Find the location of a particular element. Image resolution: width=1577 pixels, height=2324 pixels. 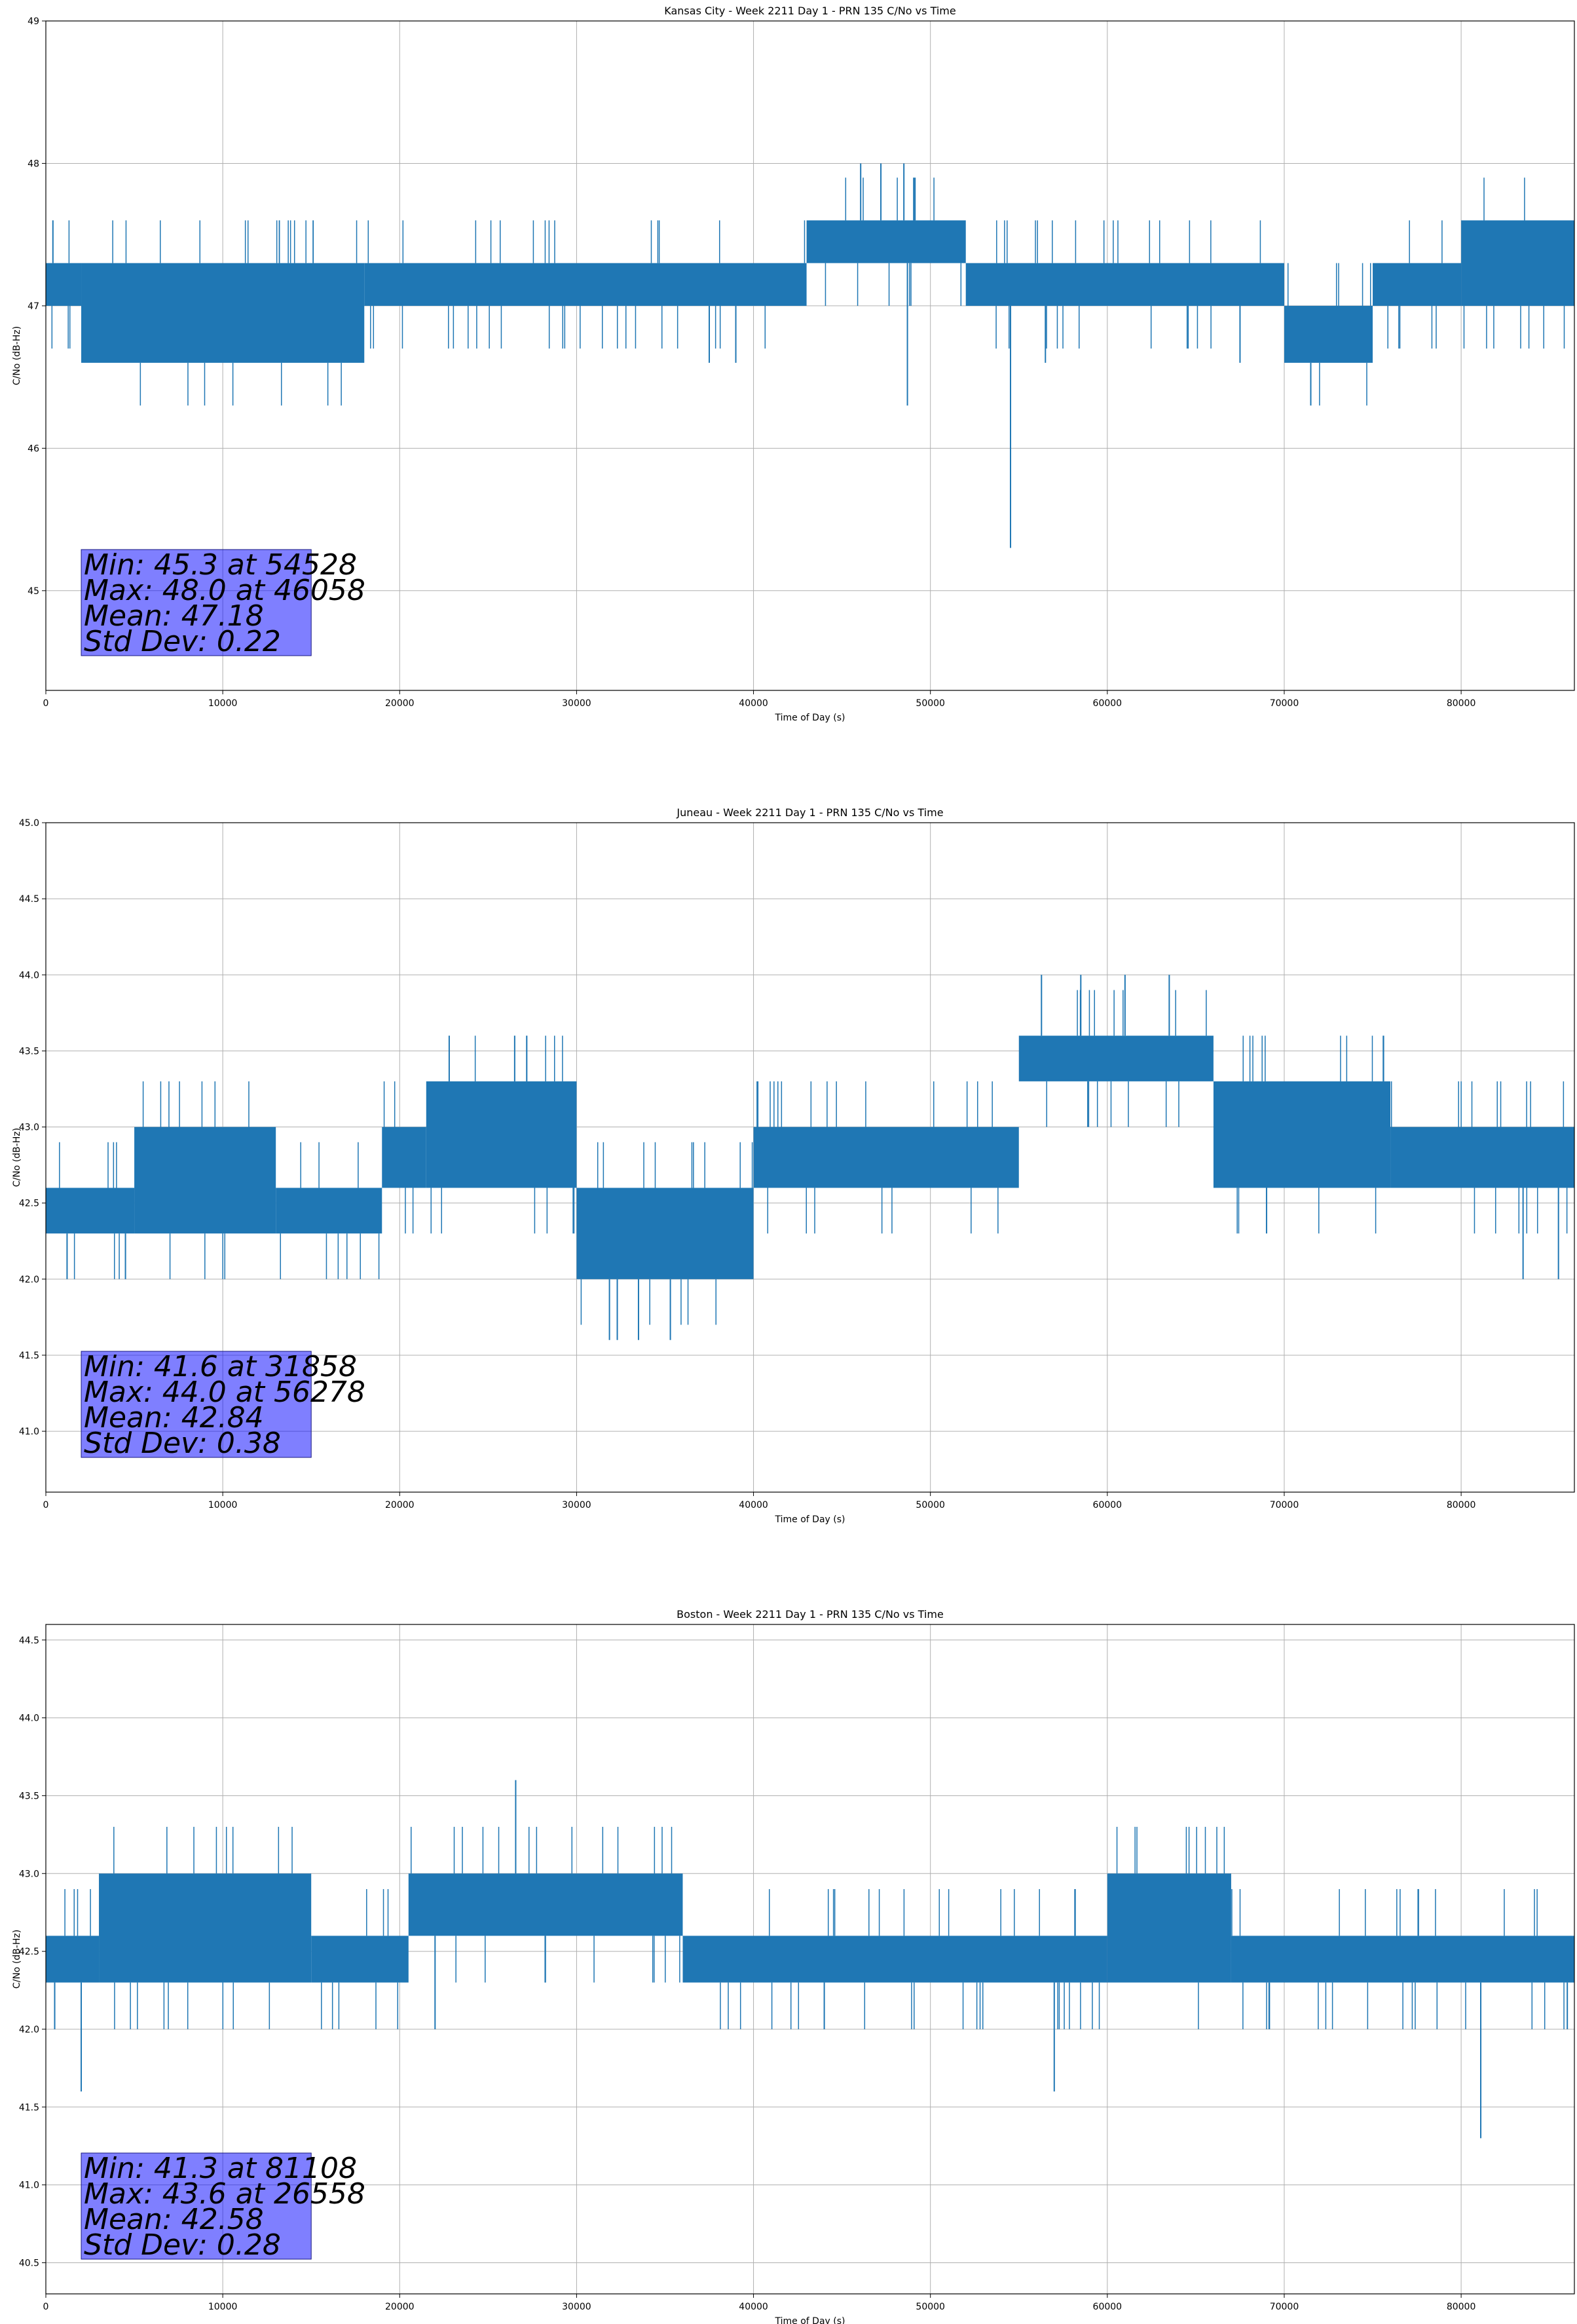

stat-max: Max: 48.0 at 46058 is located at coordinates (224, 590).